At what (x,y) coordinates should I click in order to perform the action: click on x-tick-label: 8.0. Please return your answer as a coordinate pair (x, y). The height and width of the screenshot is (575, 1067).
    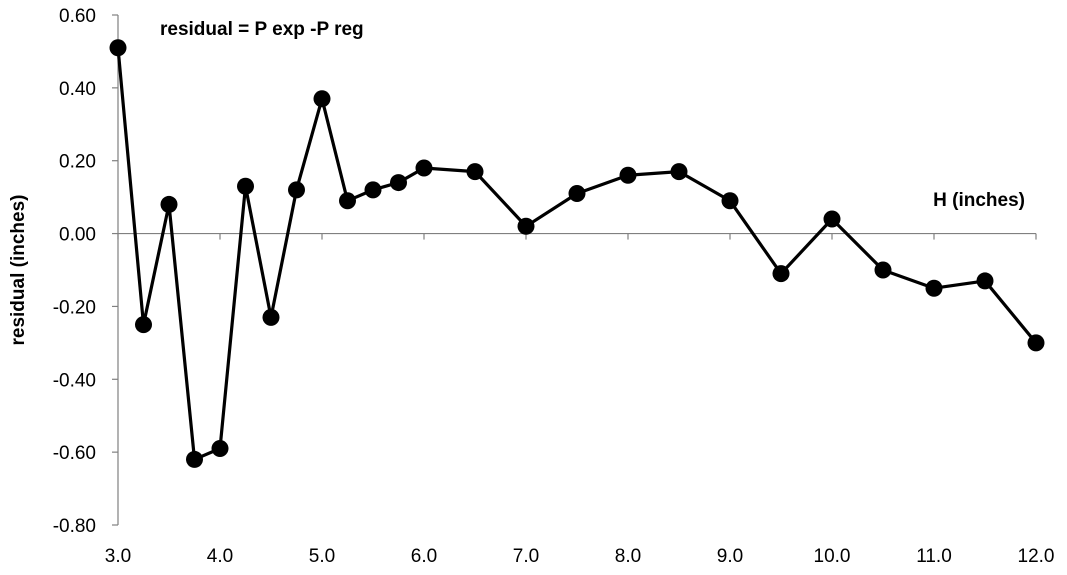
    Looking at the image, I should click on (628, 556).